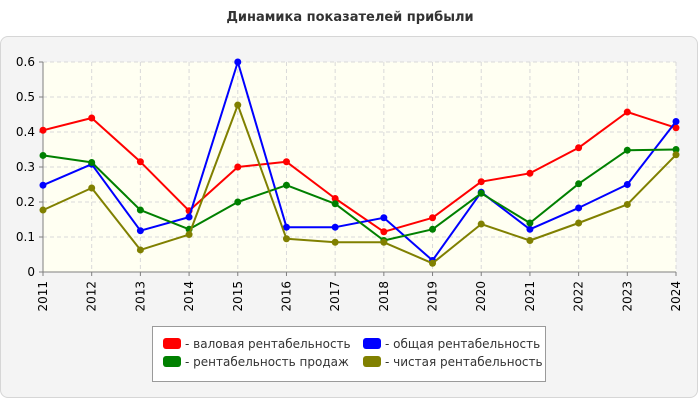 The image size is (700, 400). Describe the element at coordinates (140, 296) in the screenshot. I see `x-tick-label: 2013` at that location.